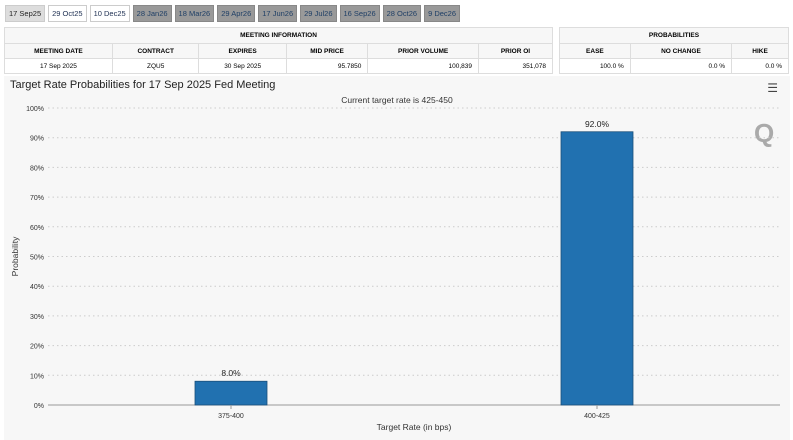 The image size is (793, 440). Describe the element at coordinates (515, 66) in the screenshot. I see `cell: 351,078` at that location.